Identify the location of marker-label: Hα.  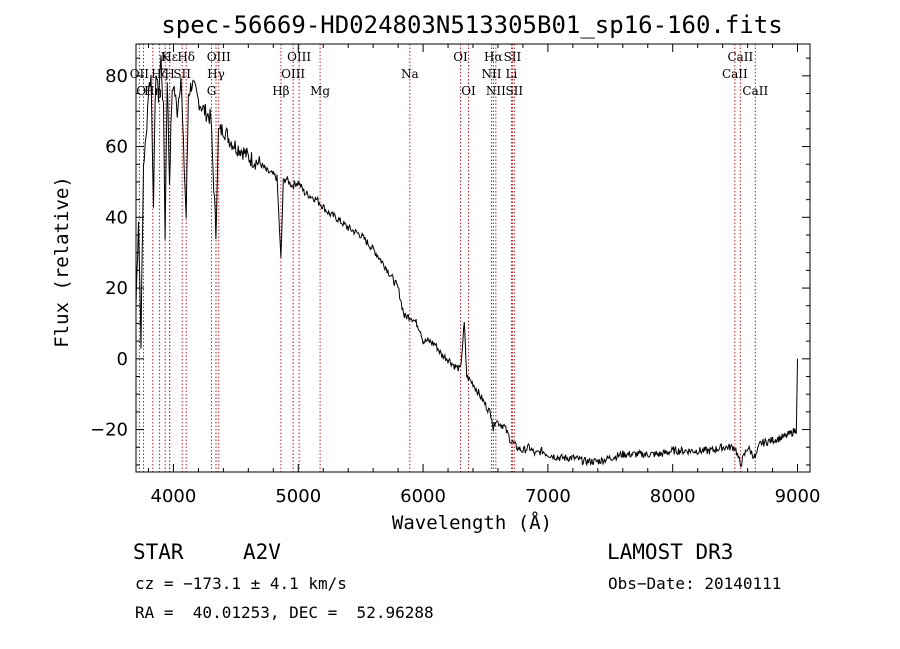
(493, 57).